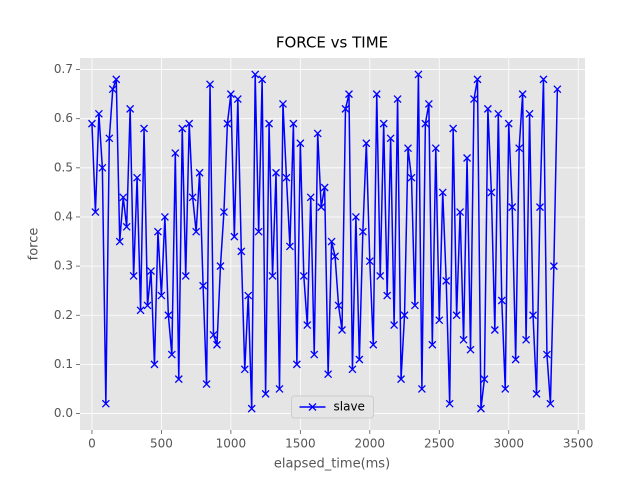 This screenshot has width=640, height=480. I want to click on legend-box, so click(332, 407).